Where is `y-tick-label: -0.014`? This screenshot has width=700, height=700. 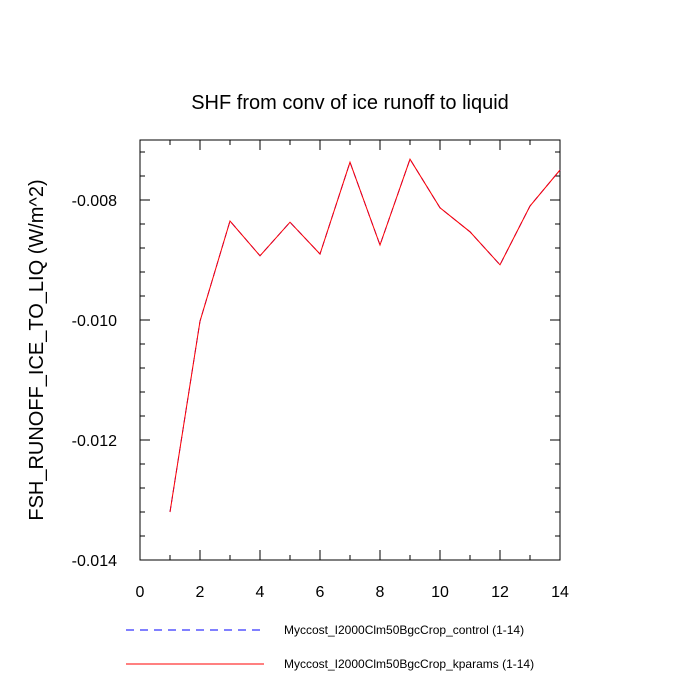
y-tick-label: -0.014 is located at coordinates (94, 561).